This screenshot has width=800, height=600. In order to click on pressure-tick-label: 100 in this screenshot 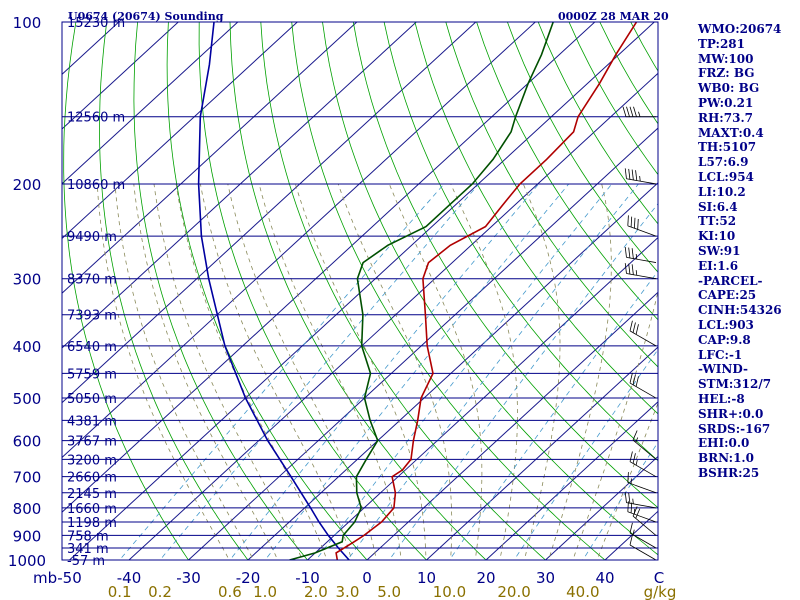, I will do `click(27, 23)`.